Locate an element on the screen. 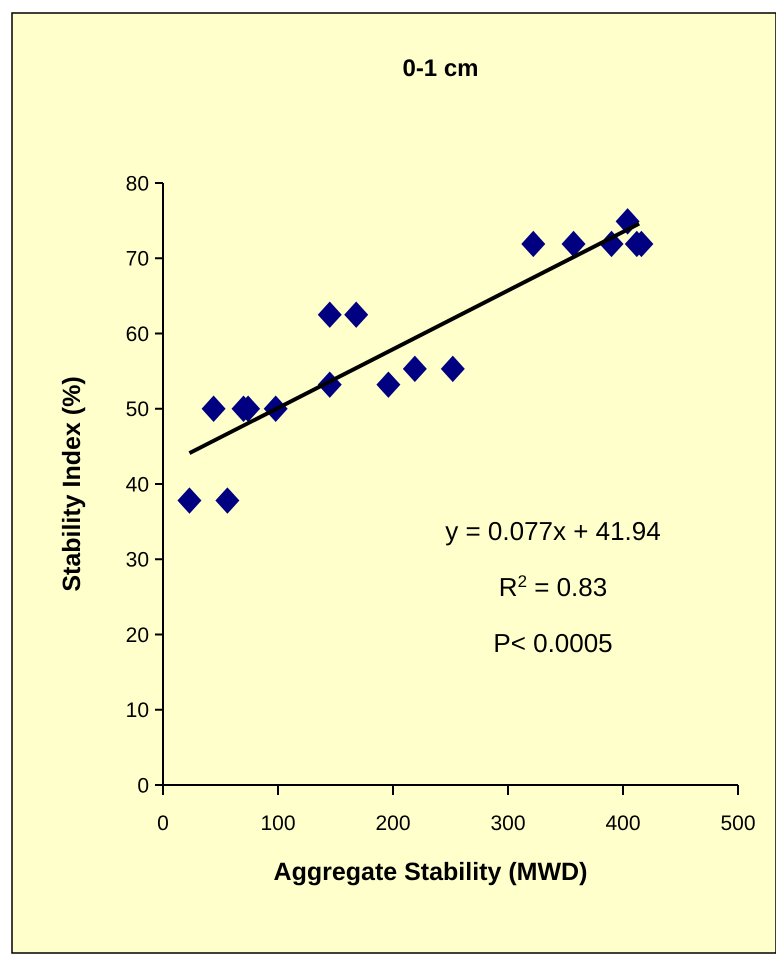  y-tick-label: 50 is located at coordinates (137, 410).